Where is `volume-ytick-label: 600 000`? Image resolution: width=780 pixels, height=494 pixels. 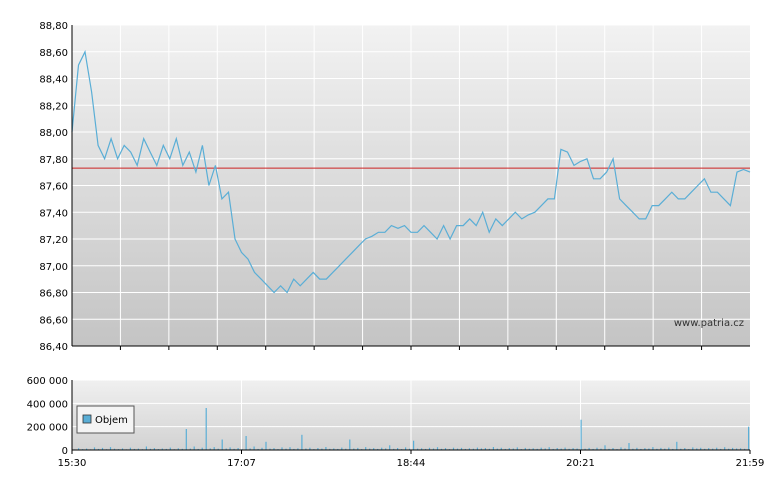 volume-ytick-label: 600 000 is located at coordinates (47, 381).